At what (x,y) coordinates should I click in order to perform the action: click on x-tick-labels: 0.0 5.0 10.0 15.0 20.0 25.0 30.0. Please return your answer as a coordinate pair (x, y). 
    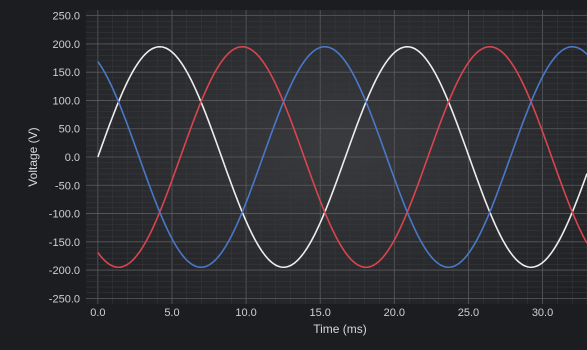
    Looking at the image, I should click on (321, 313).